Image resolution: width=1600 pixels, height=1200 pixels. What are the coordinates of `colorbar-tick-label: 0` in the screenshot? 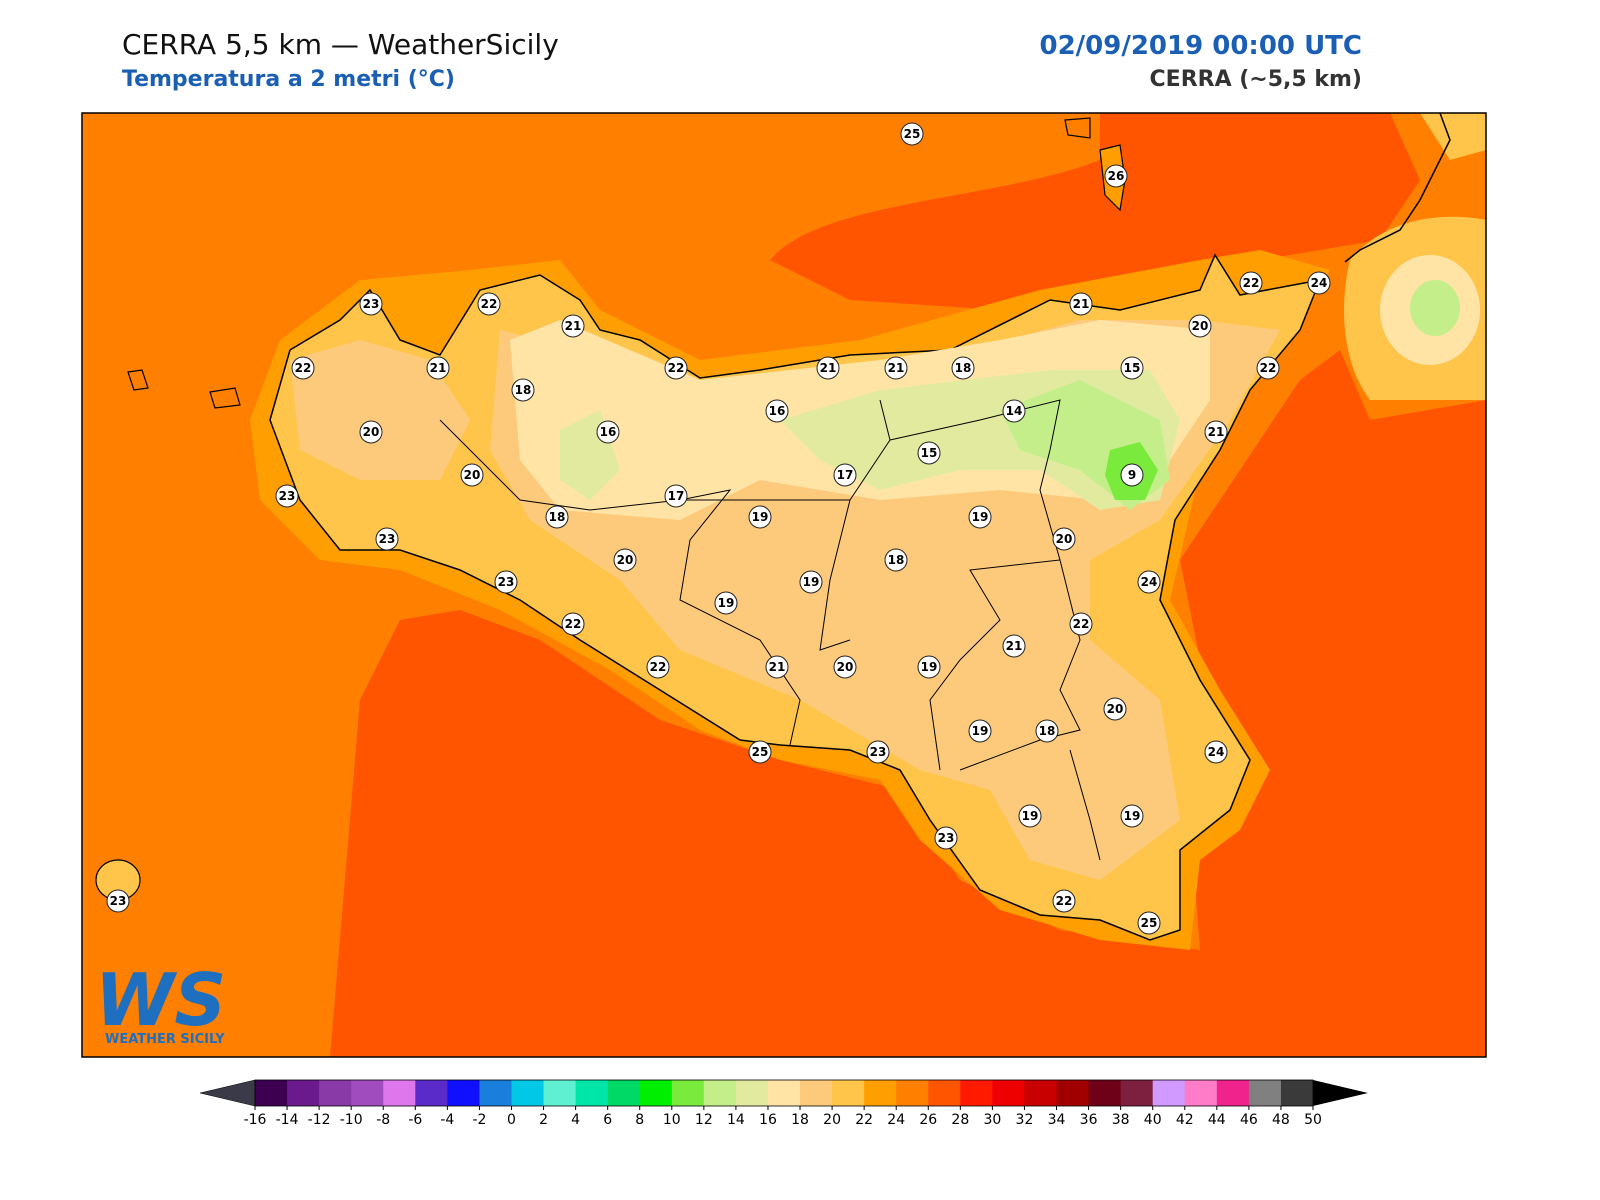 It's located at (511, 1120).